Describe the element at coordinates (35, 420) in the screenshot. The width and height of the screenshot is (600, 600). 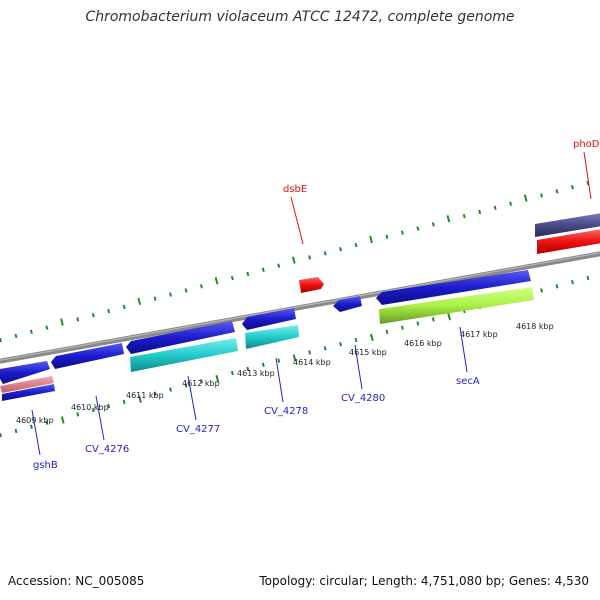
I see `scale-label: 4609 kbp` at that location.